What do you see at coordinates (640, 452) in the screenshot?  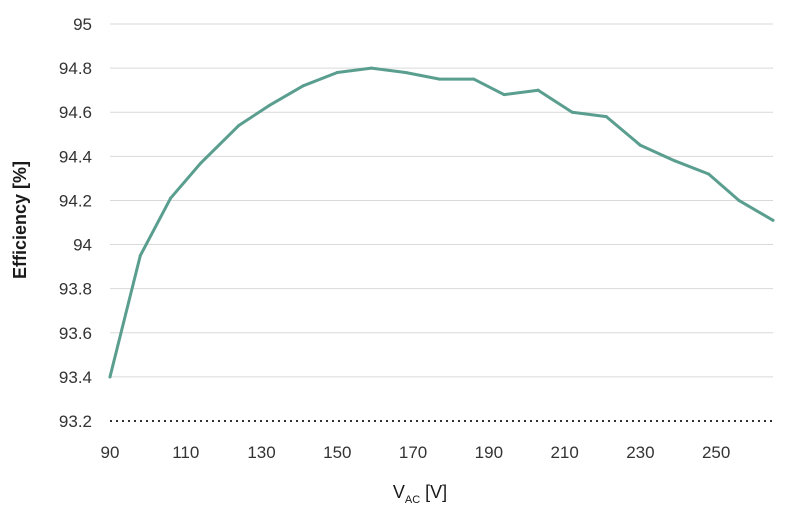 I see `x-tick-label: 230` at bounding box center [640, 452].